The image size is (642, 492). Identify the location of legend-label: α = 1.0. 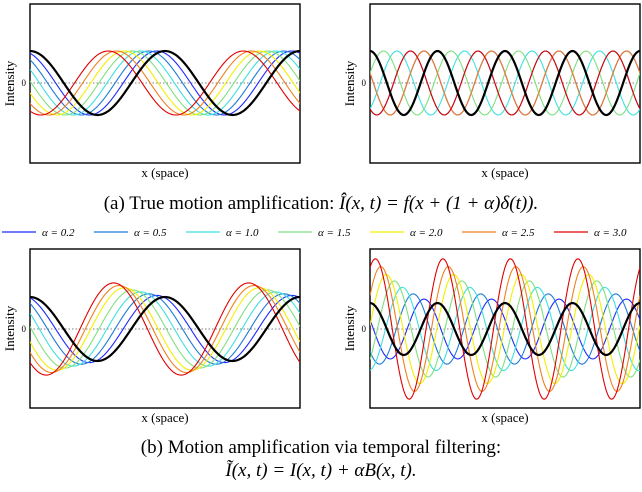
(242, 233).